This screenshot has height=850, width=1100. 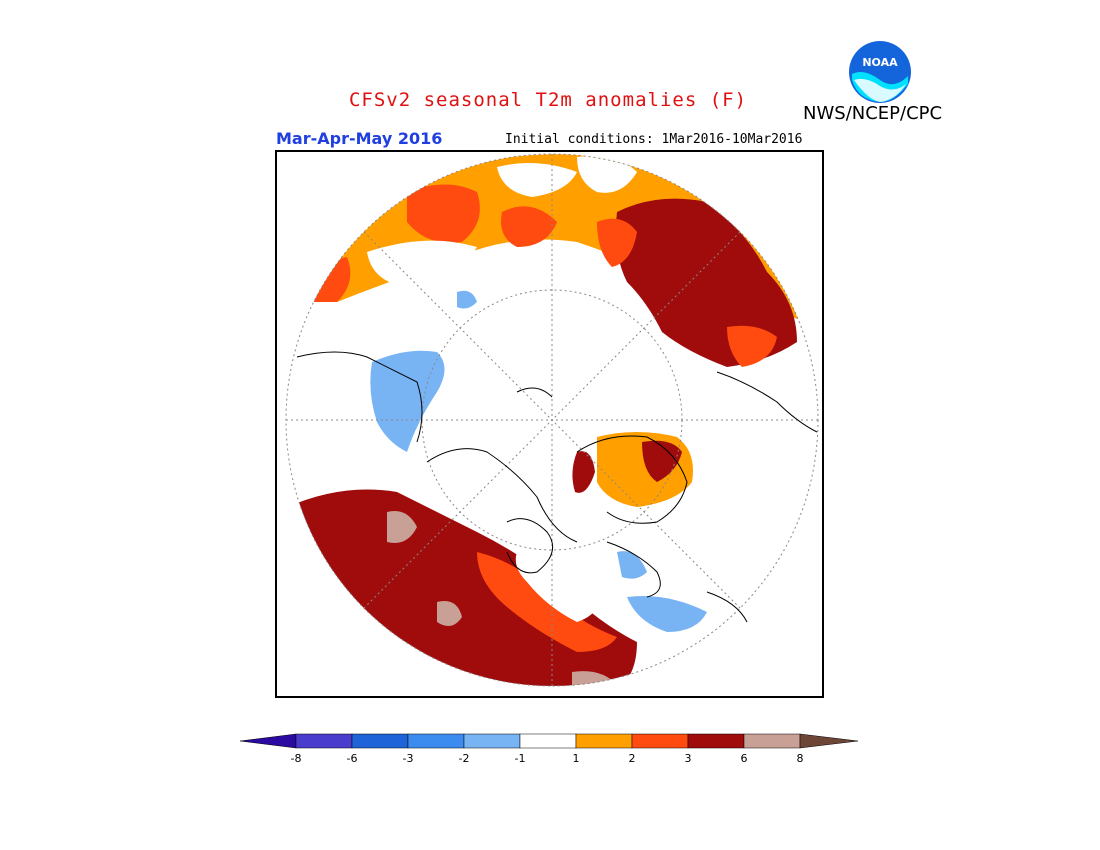 What do you see at coordinates (402, 527) in the screenshot?
I see `region-tan-western-canada` at bounding box center [402, 527].